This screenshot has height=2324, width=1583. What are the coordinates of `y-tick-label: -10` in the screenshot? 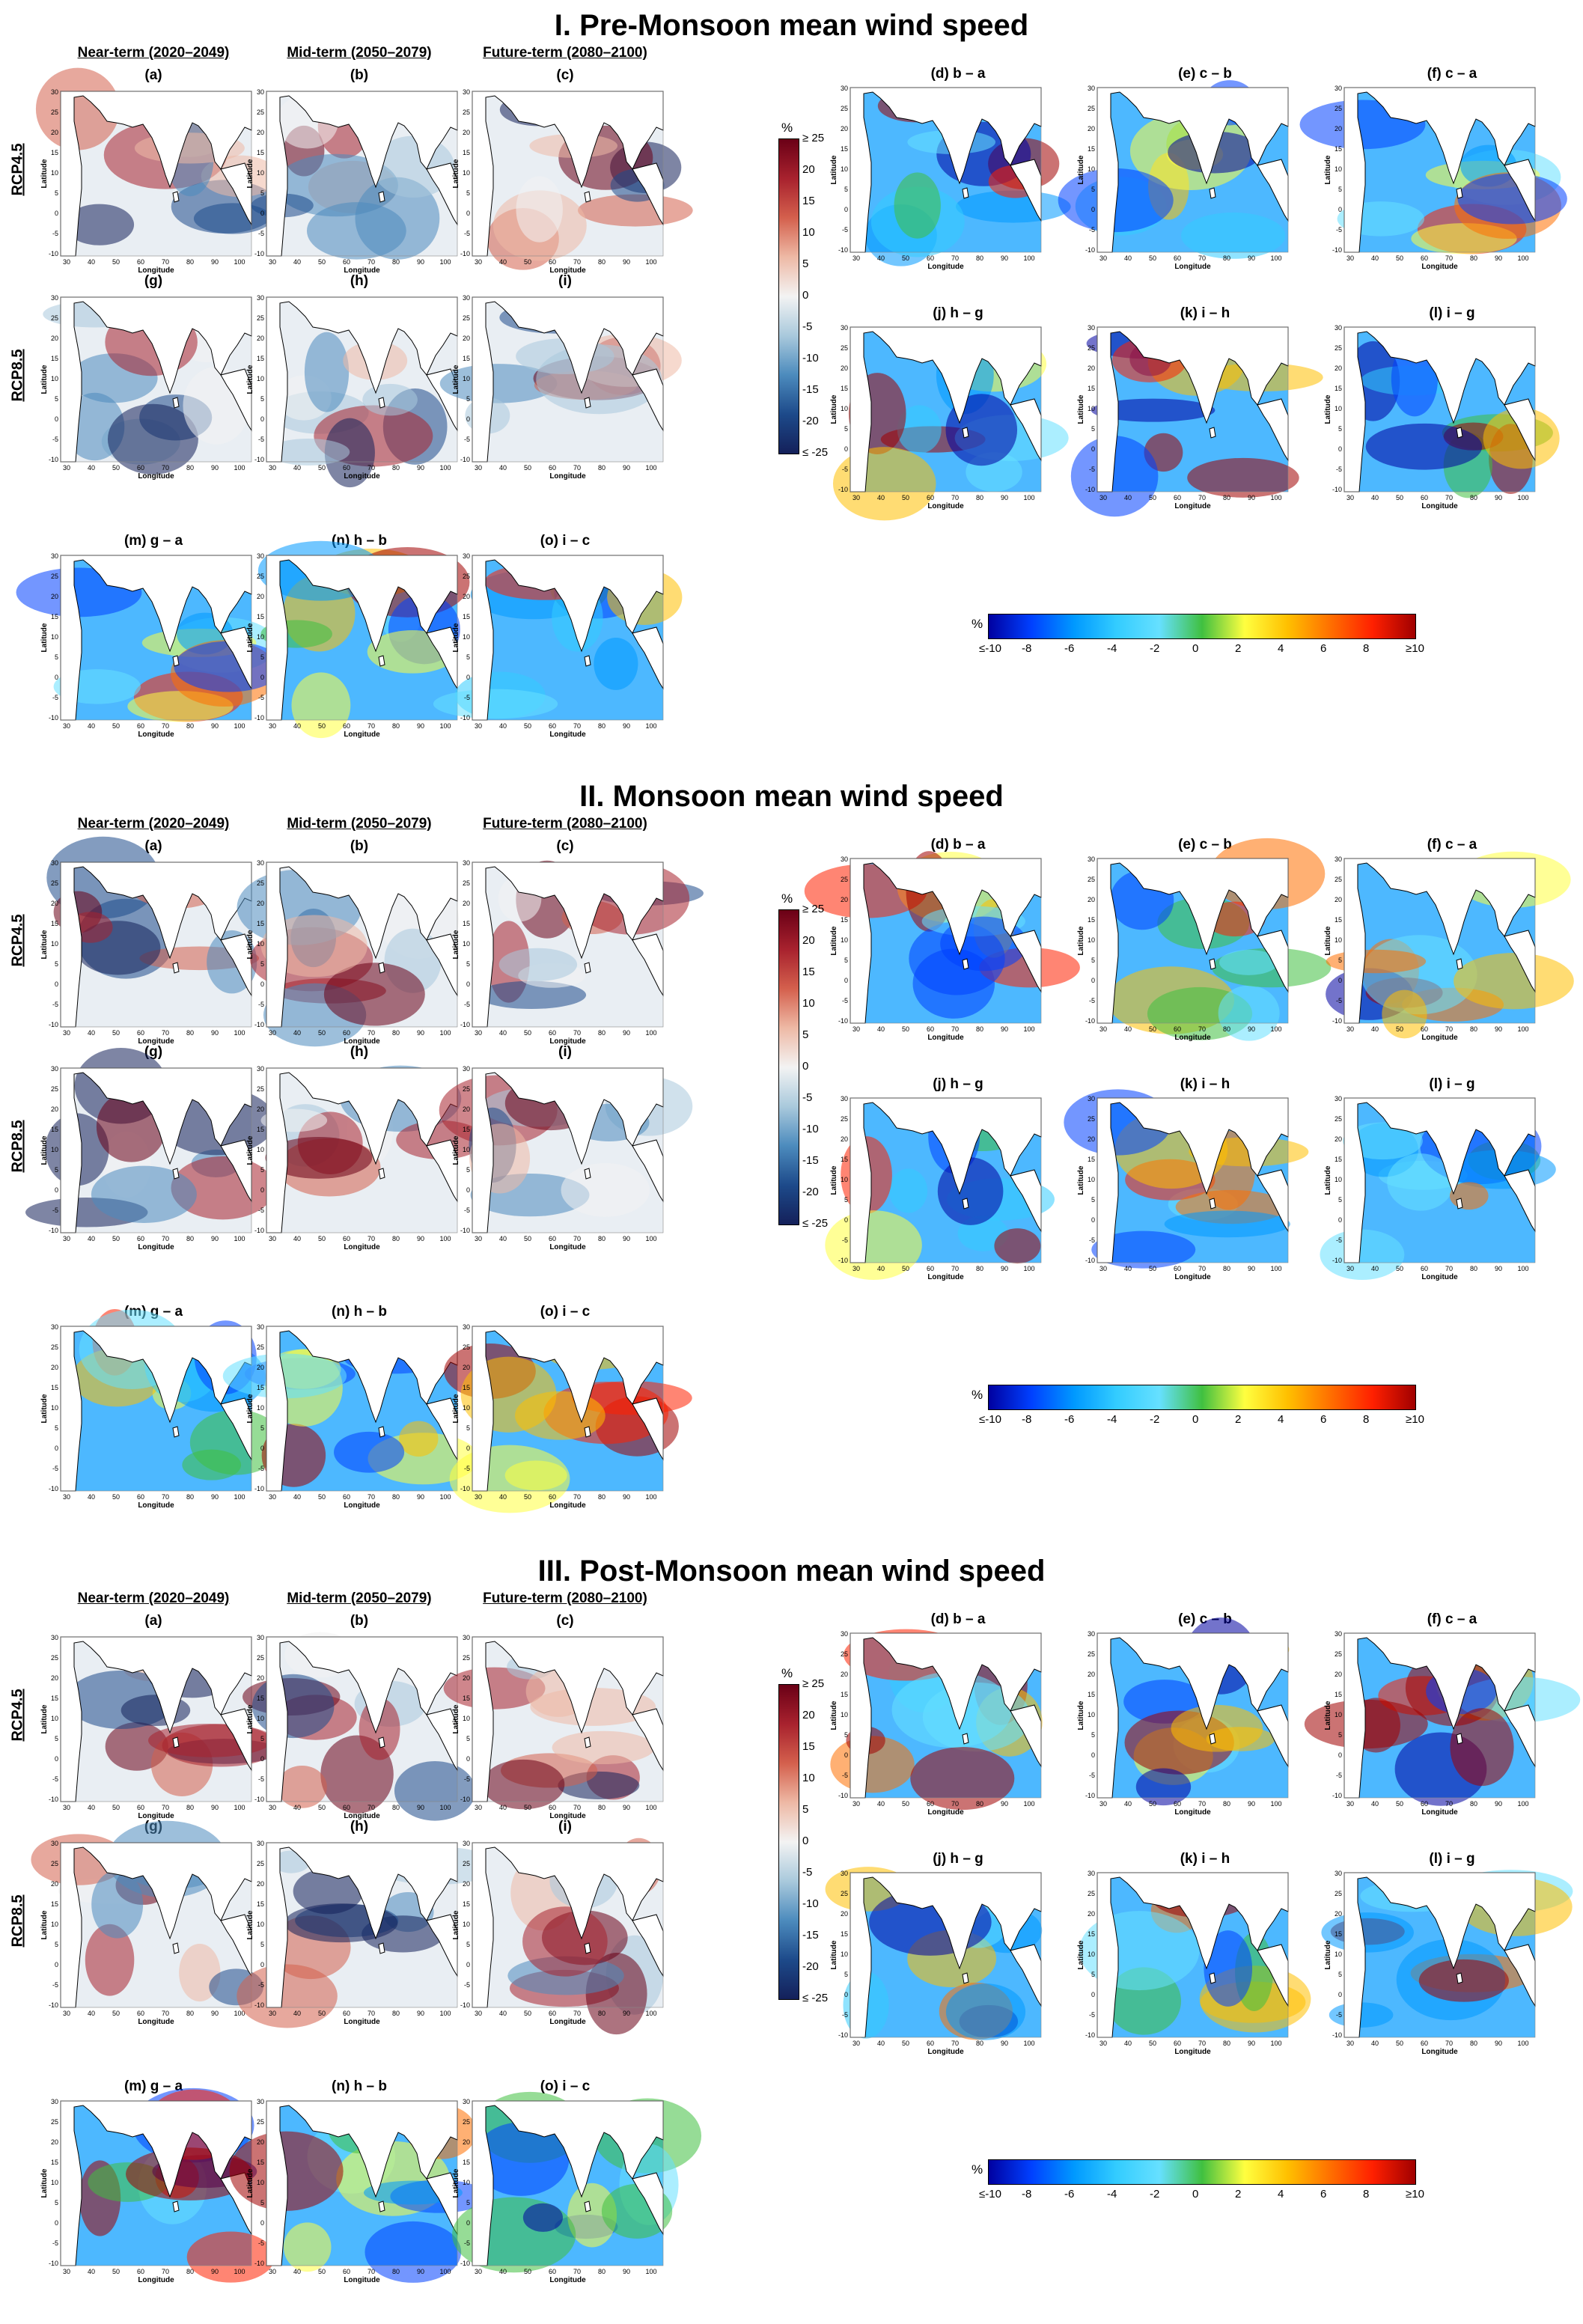 It's located at (53, 1024).